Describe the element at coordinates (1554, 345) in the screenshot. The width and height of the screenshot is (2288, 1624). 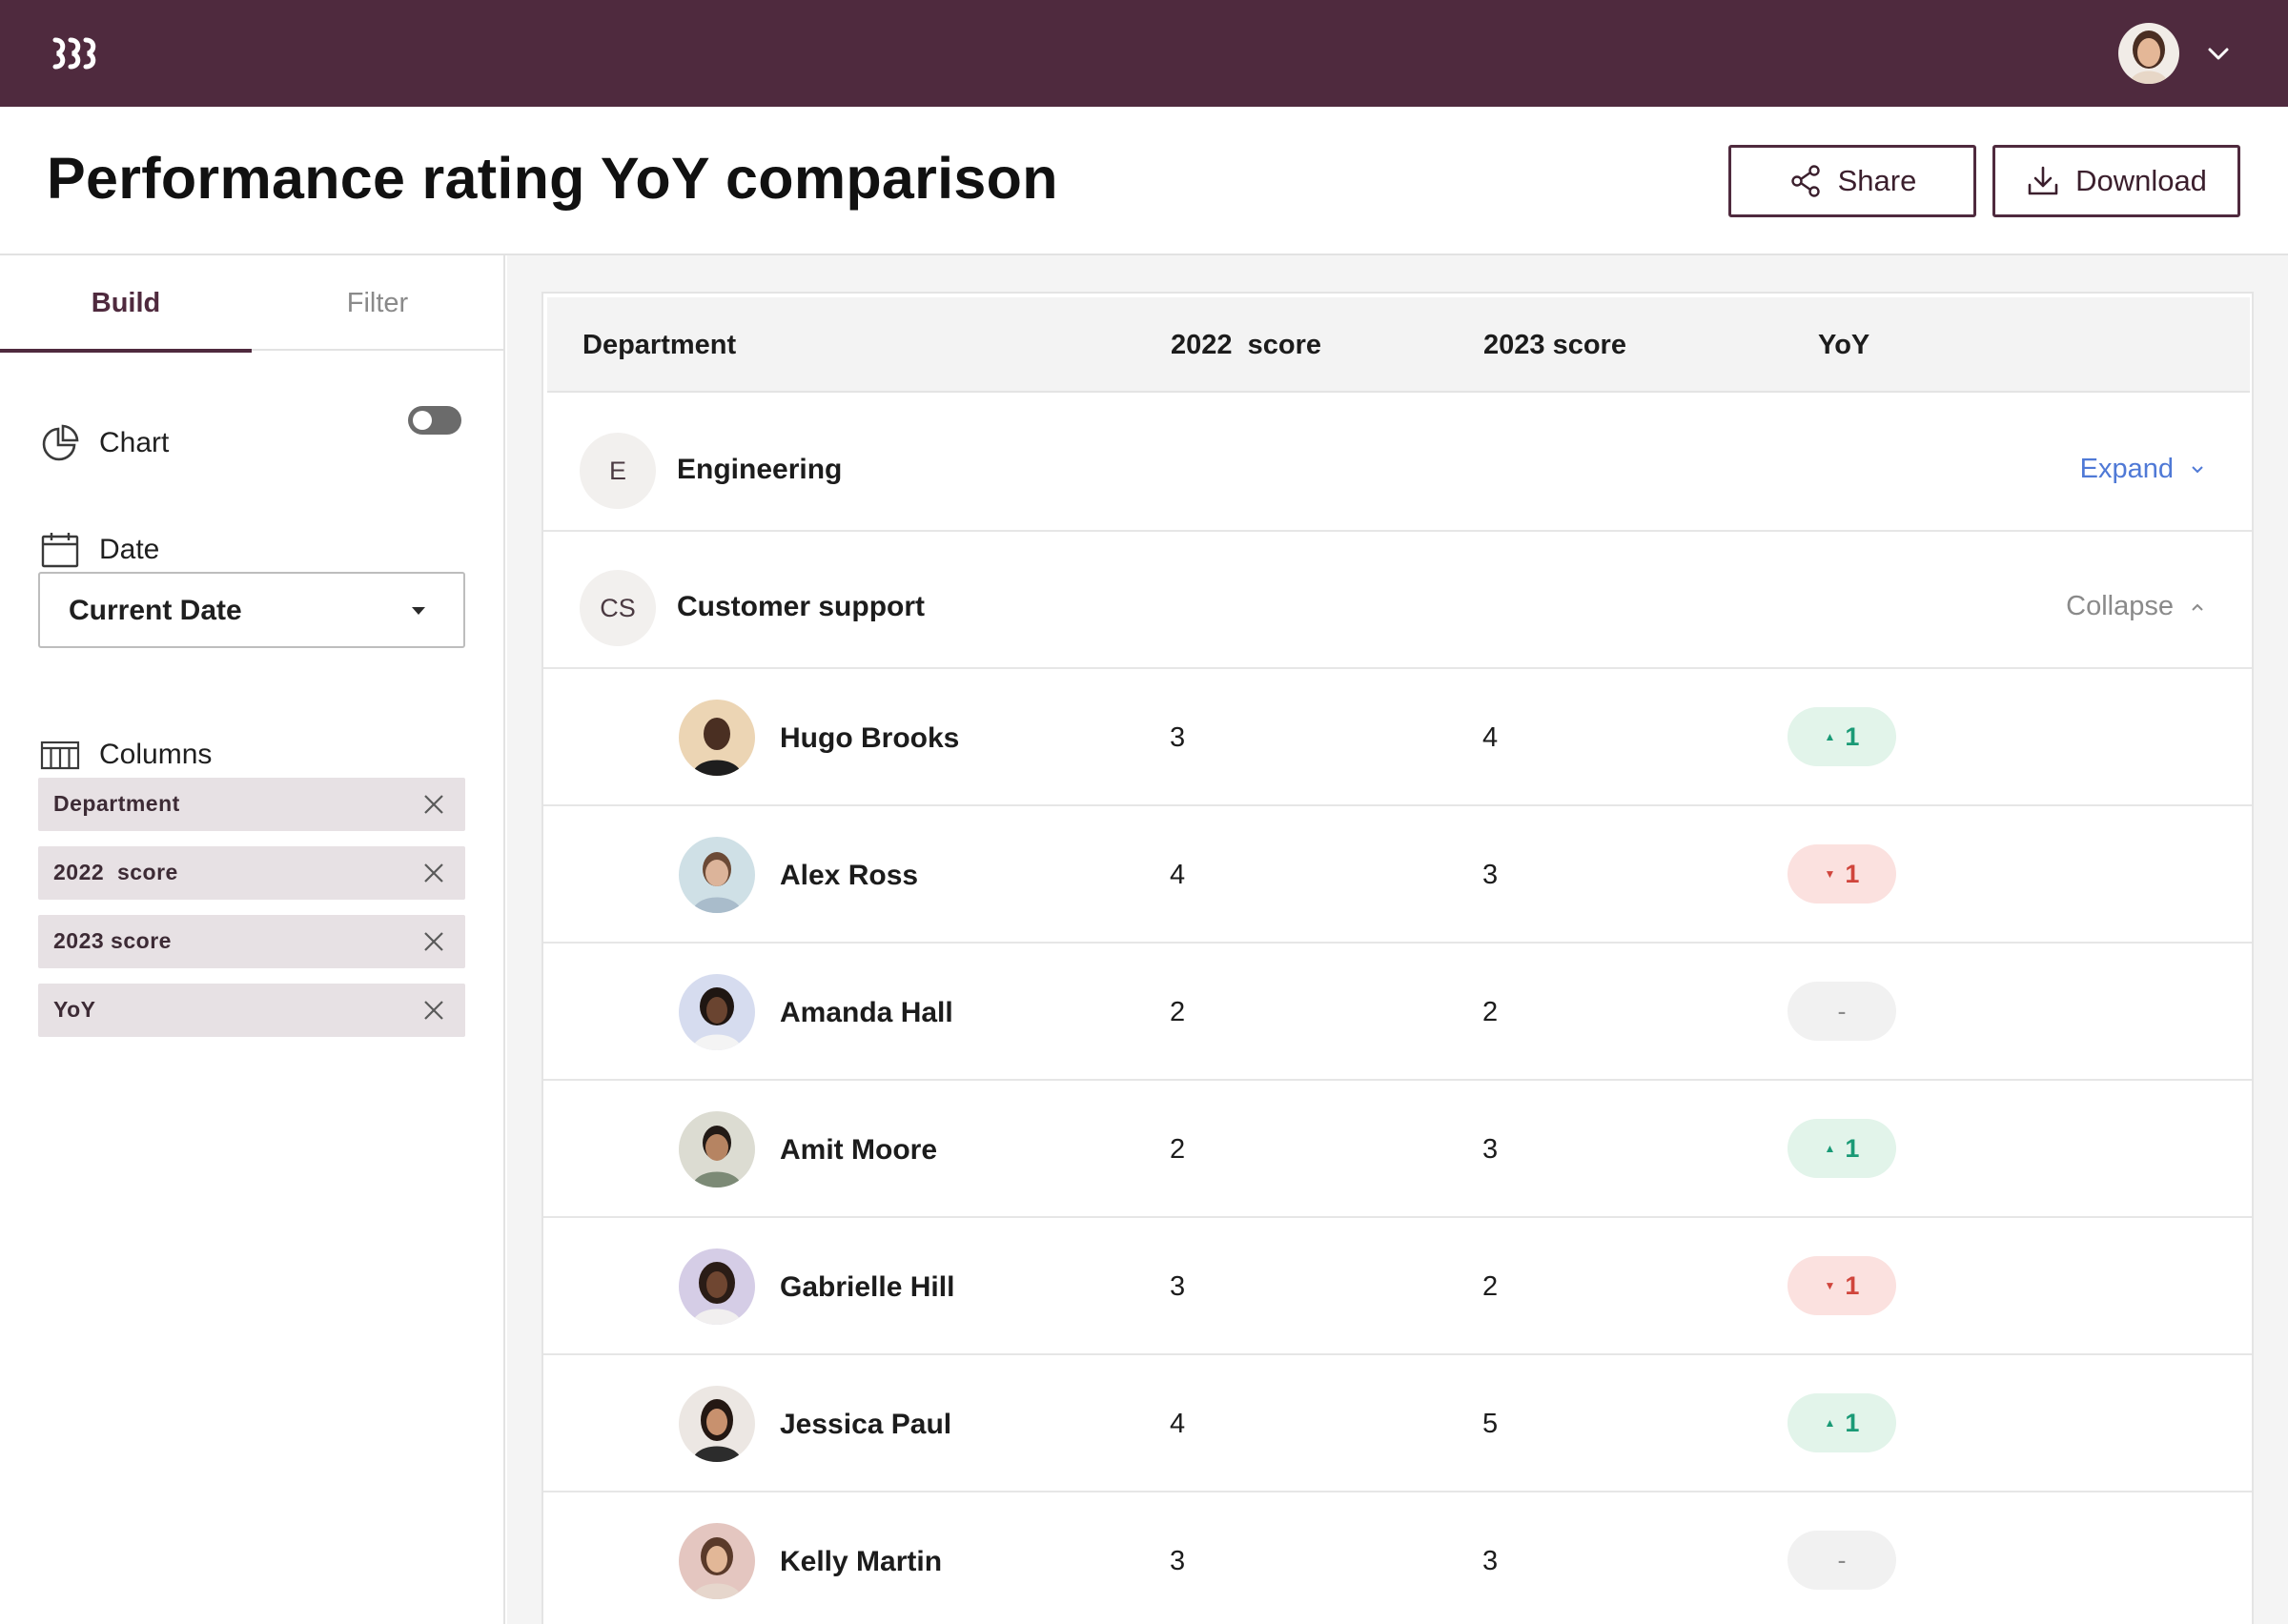
I see `column-header-2023-score: 2023 score` at that location.